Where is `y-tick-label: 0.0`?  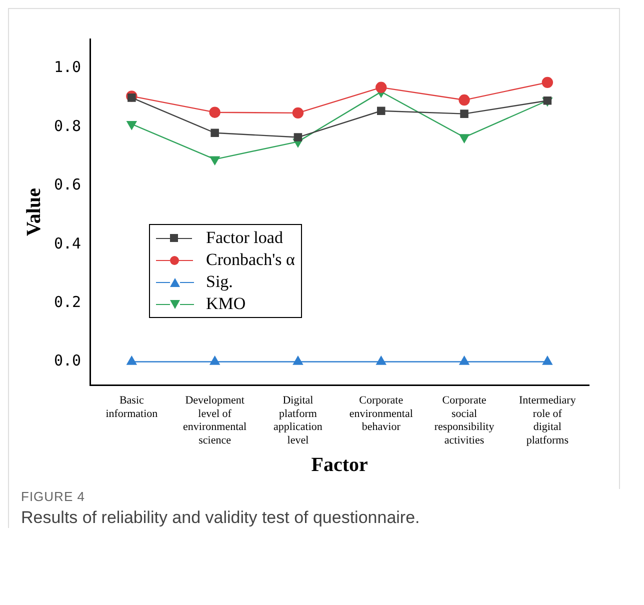 y-tick-label: 0.0 is located at coordinates (68, 361).